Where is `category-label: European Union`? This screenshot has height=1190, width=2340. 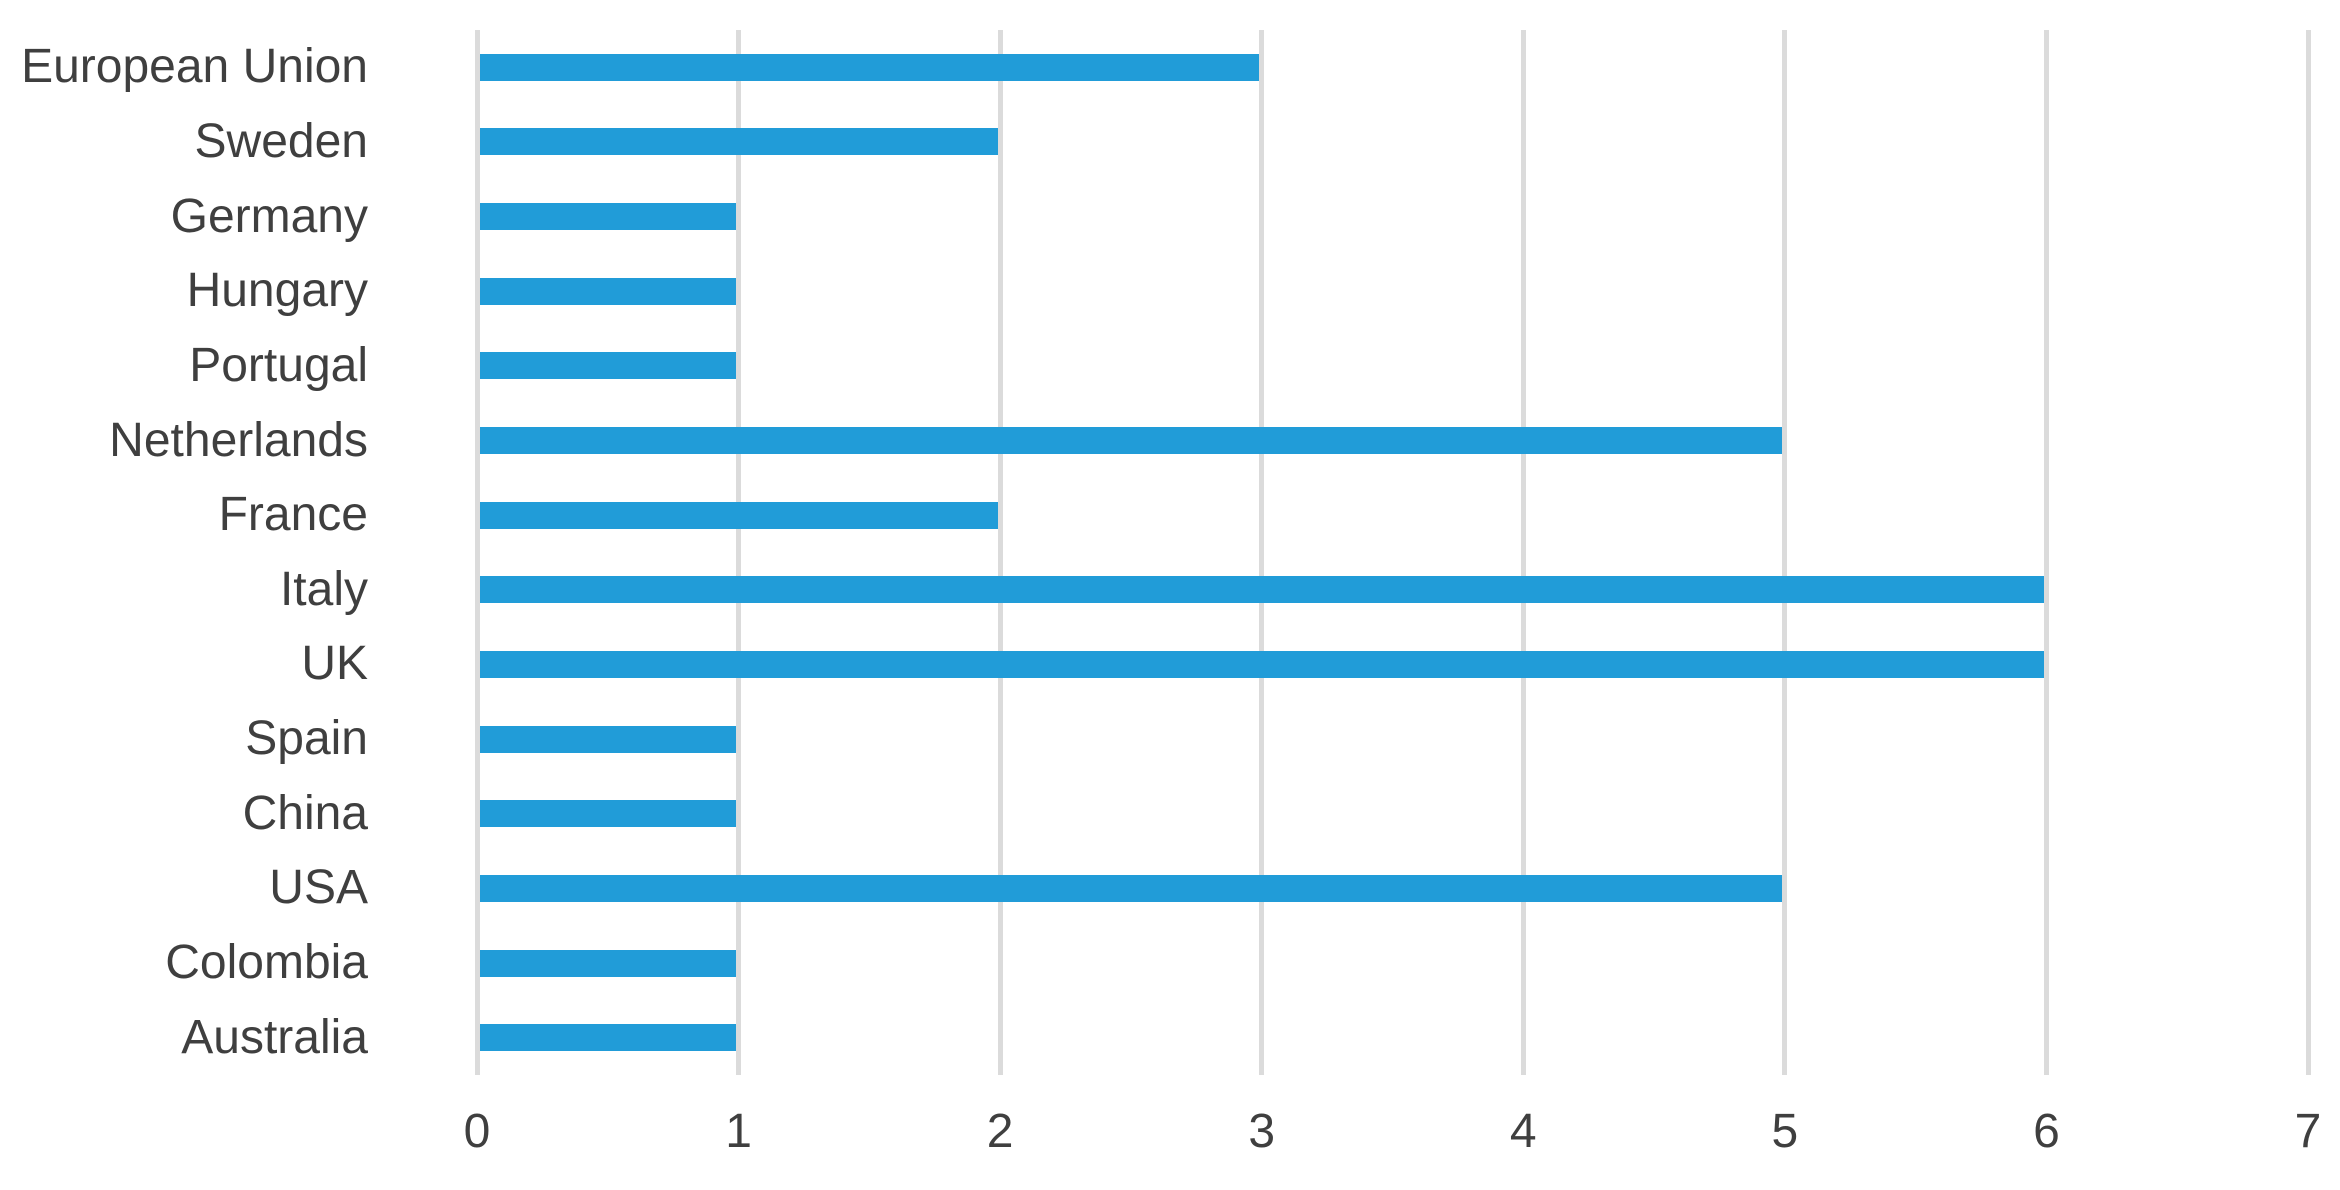 category-label: European Union is located at coordinates (194, 67).